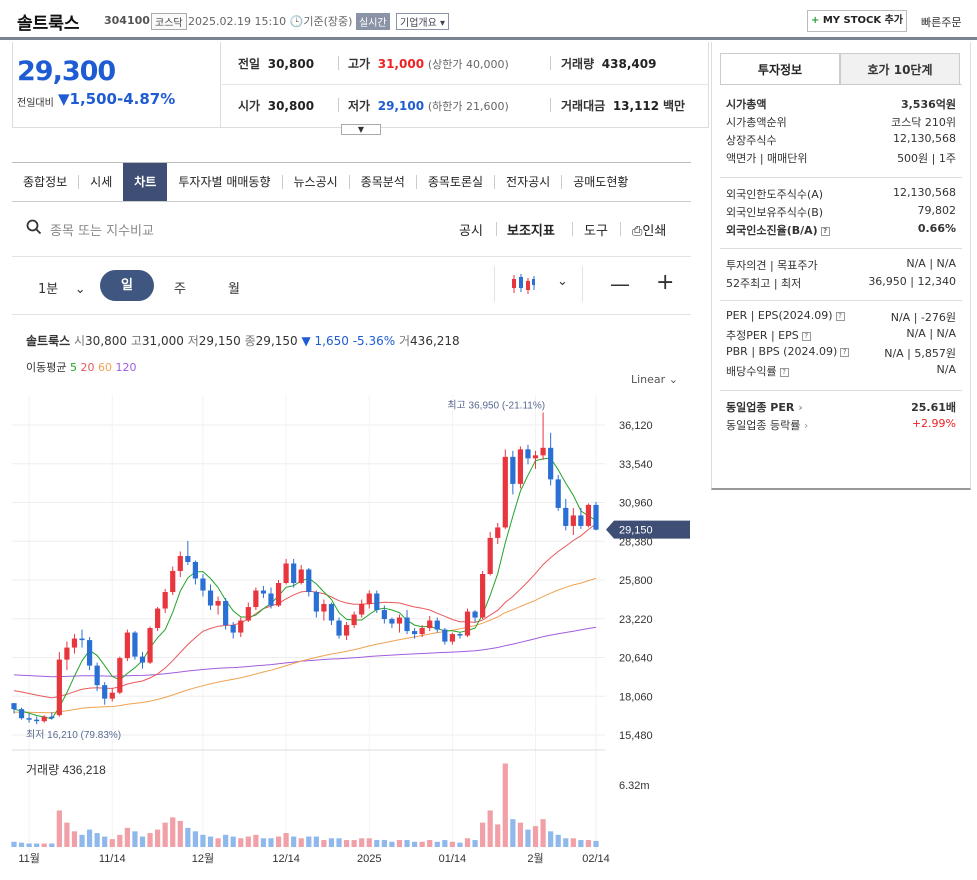 The image size is (977, 880). Describe the element at coordinates (73, 367) in the screenshot. I see `ma5-label: 5` at that location.